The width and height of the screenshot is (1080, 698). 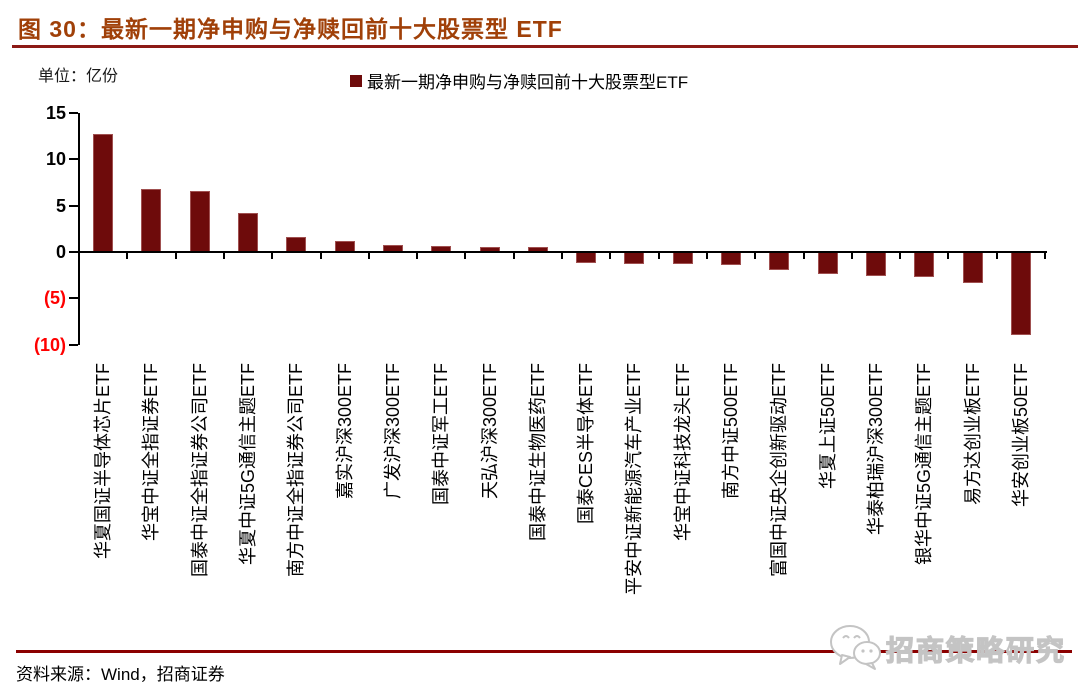 What do you see at coordinates (972, 434) in the screenshot?
I see `category-label-19: 易方达创业板ETF` at bounding box center [972, 434].